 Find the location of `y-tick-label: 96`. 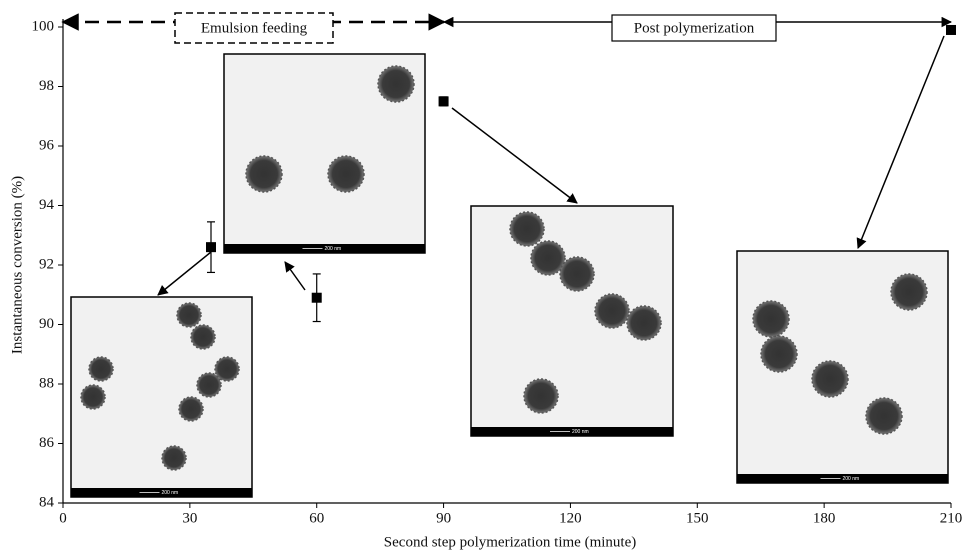

y-tick-label: 96 is located at coordinates (47, 145).